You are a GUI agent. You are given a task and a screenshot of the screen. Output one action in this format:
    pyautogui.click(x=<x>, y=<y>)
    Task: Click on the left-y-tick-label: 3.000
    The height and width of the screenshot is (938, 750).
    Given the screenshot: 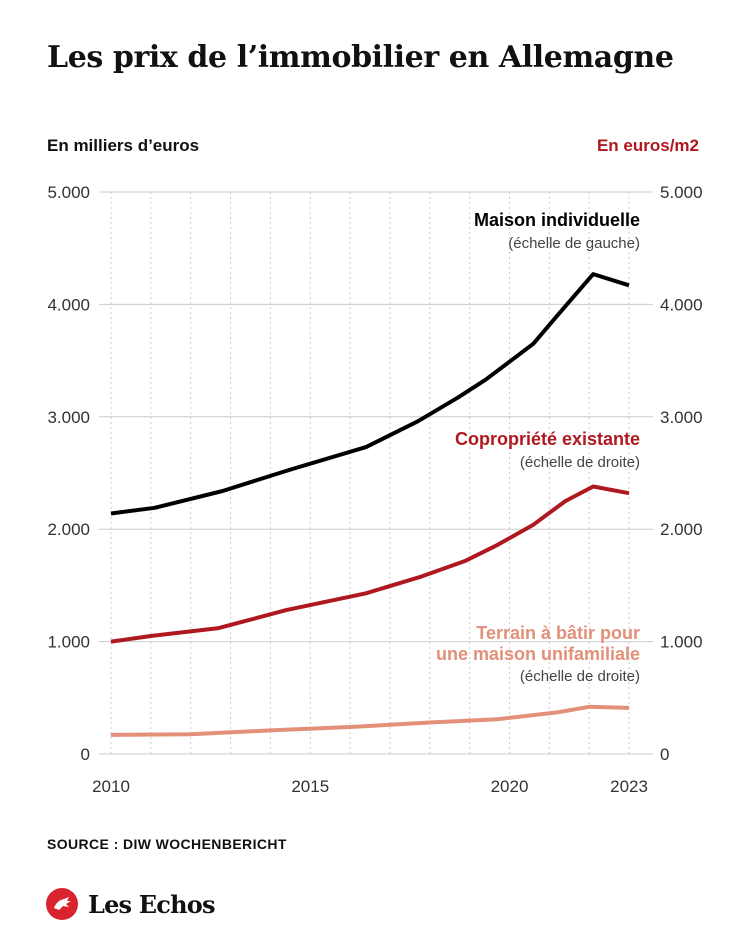 What is the action you would take?
    pyautogui.click(x=68, y=417)
    